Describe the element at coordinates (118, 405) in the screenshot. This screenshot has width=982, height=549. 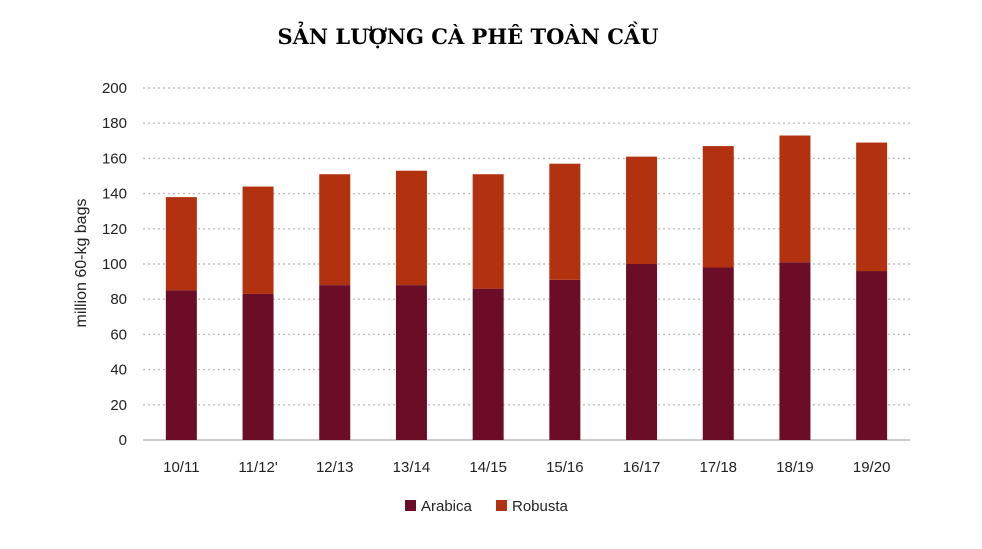
I see `y-tick-label: 20` at that location.